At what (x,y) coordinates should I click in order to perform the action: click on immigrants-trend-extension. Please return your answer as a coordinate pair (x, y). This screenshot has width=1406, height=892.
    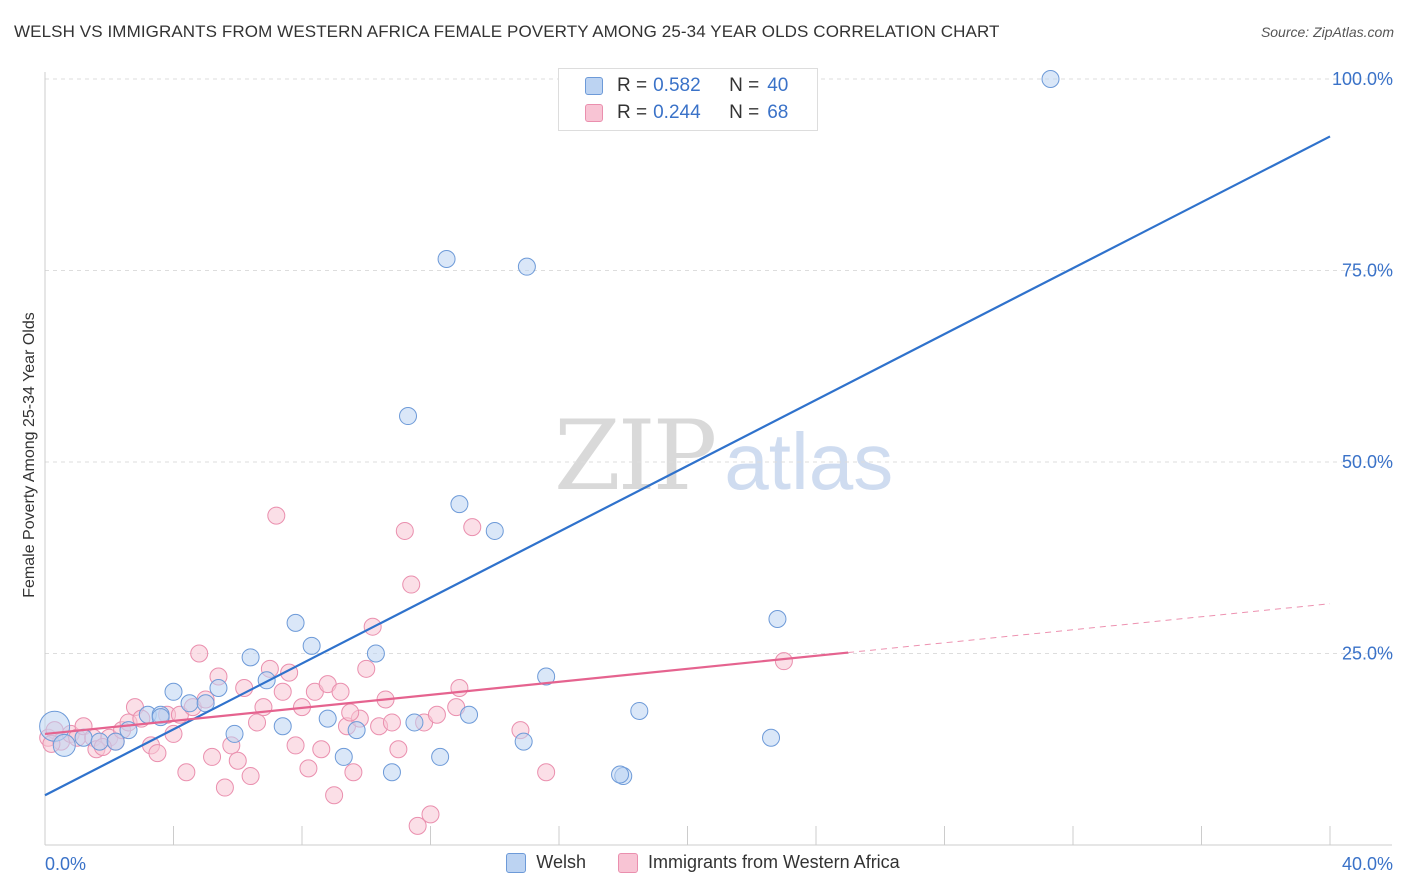
    Looking at the image, I should click on (1089, 628).